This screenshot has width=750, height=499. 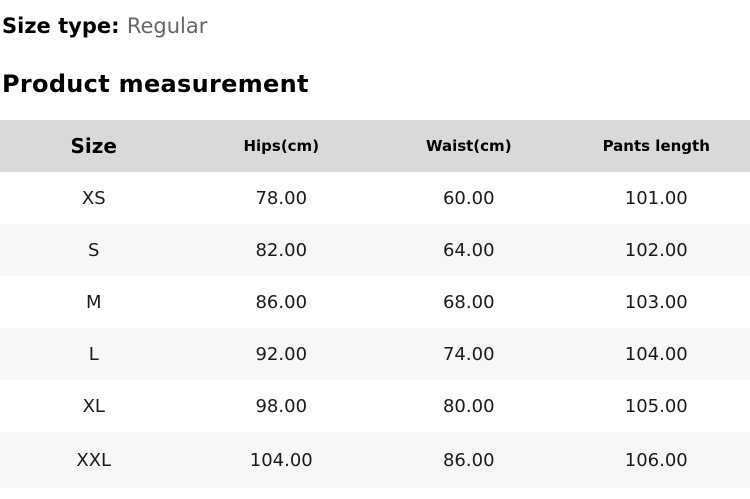 I want to click on hips-cell: 86.00, so click(x=282, y=302).